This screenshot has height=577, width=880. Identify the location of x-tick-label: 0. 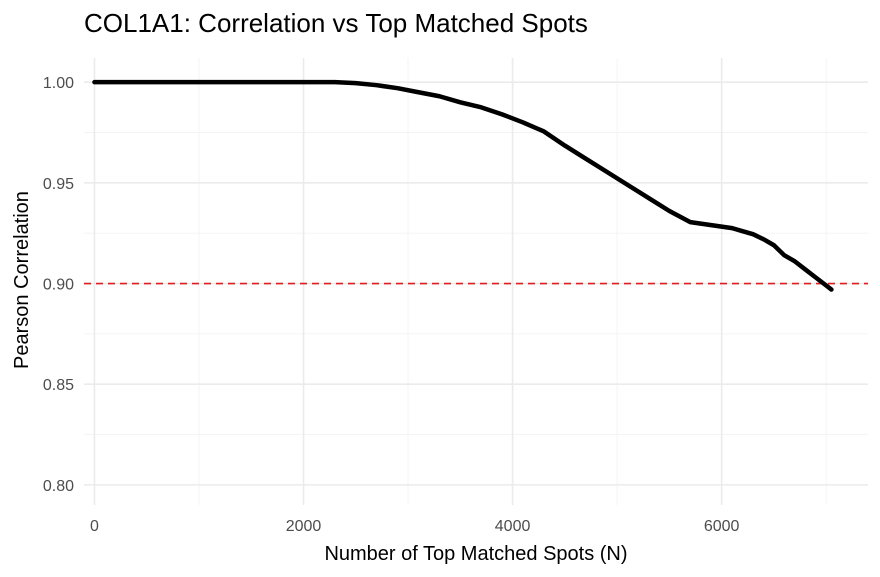
(94, 526).